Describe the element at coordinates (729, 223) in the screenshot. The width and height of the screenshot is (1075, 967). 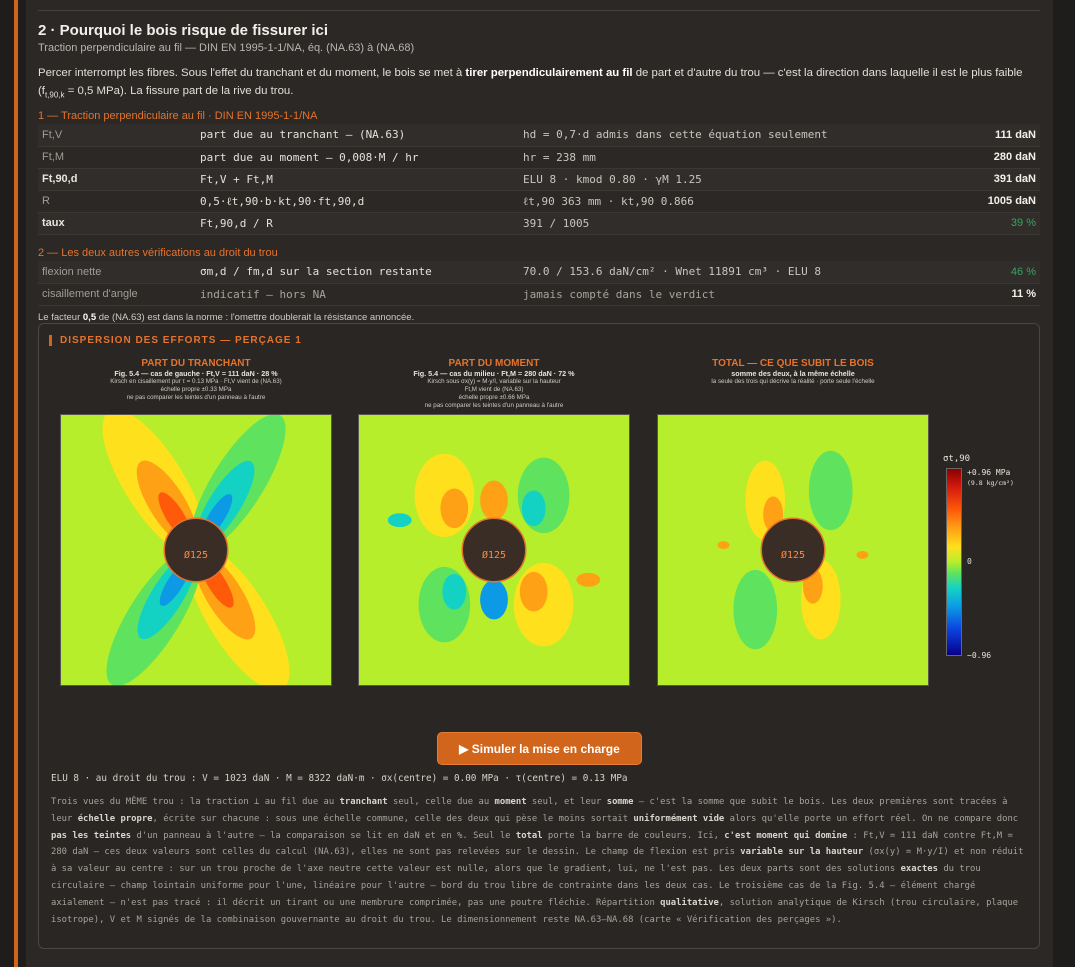
I see `row-param: 391 / 1005` at that location.